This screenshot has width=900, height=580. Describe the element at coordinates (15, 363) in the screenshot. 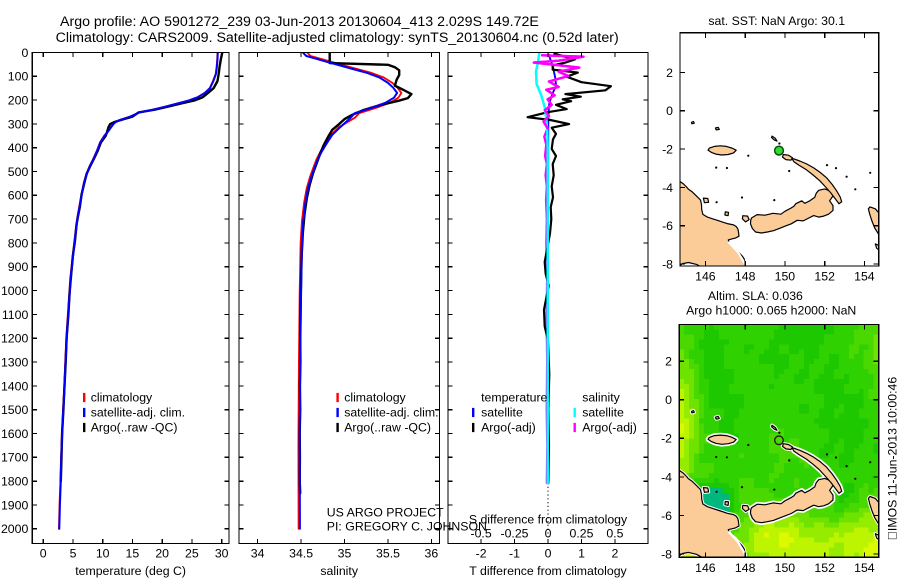

I see `svg-text: 1300` at that location.